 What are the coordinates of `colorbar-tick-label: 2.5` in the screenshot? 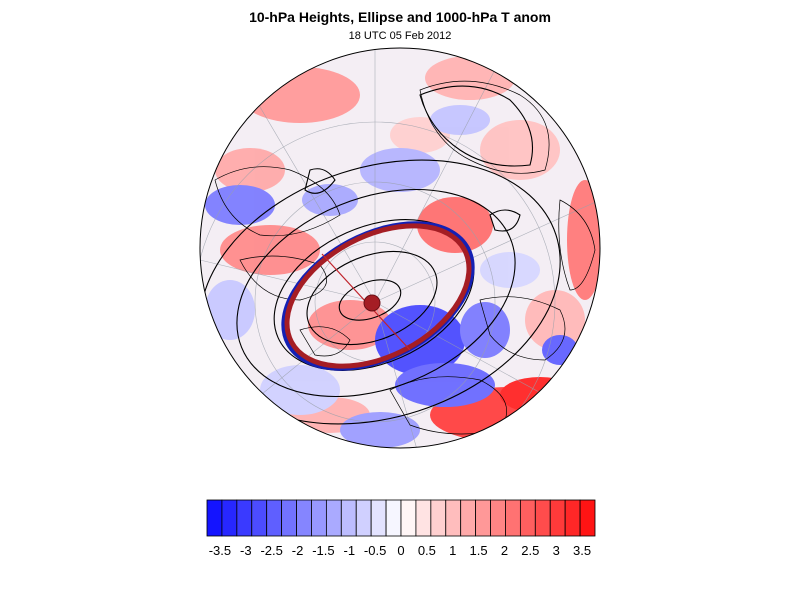 It's located at (530, 550).